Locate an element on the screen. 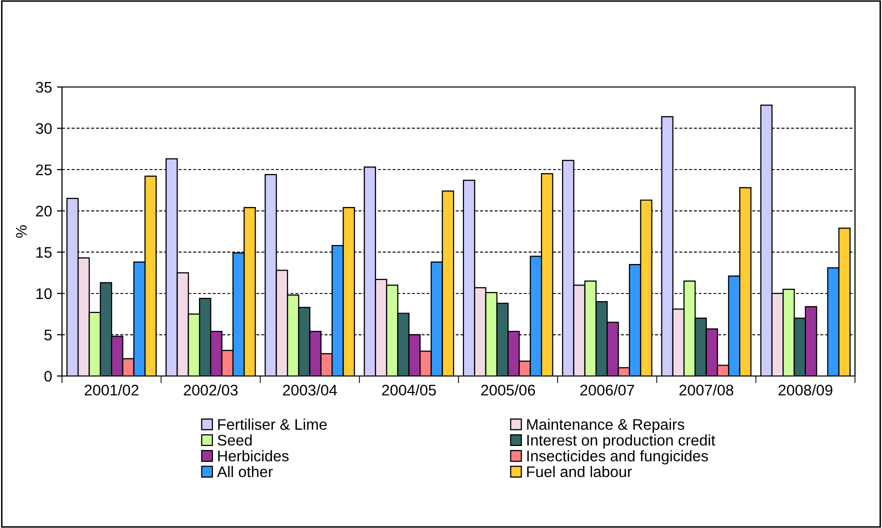 The image size is (882, 528). x-tick-label: 2003/04 is located at coordinates (309, 390).